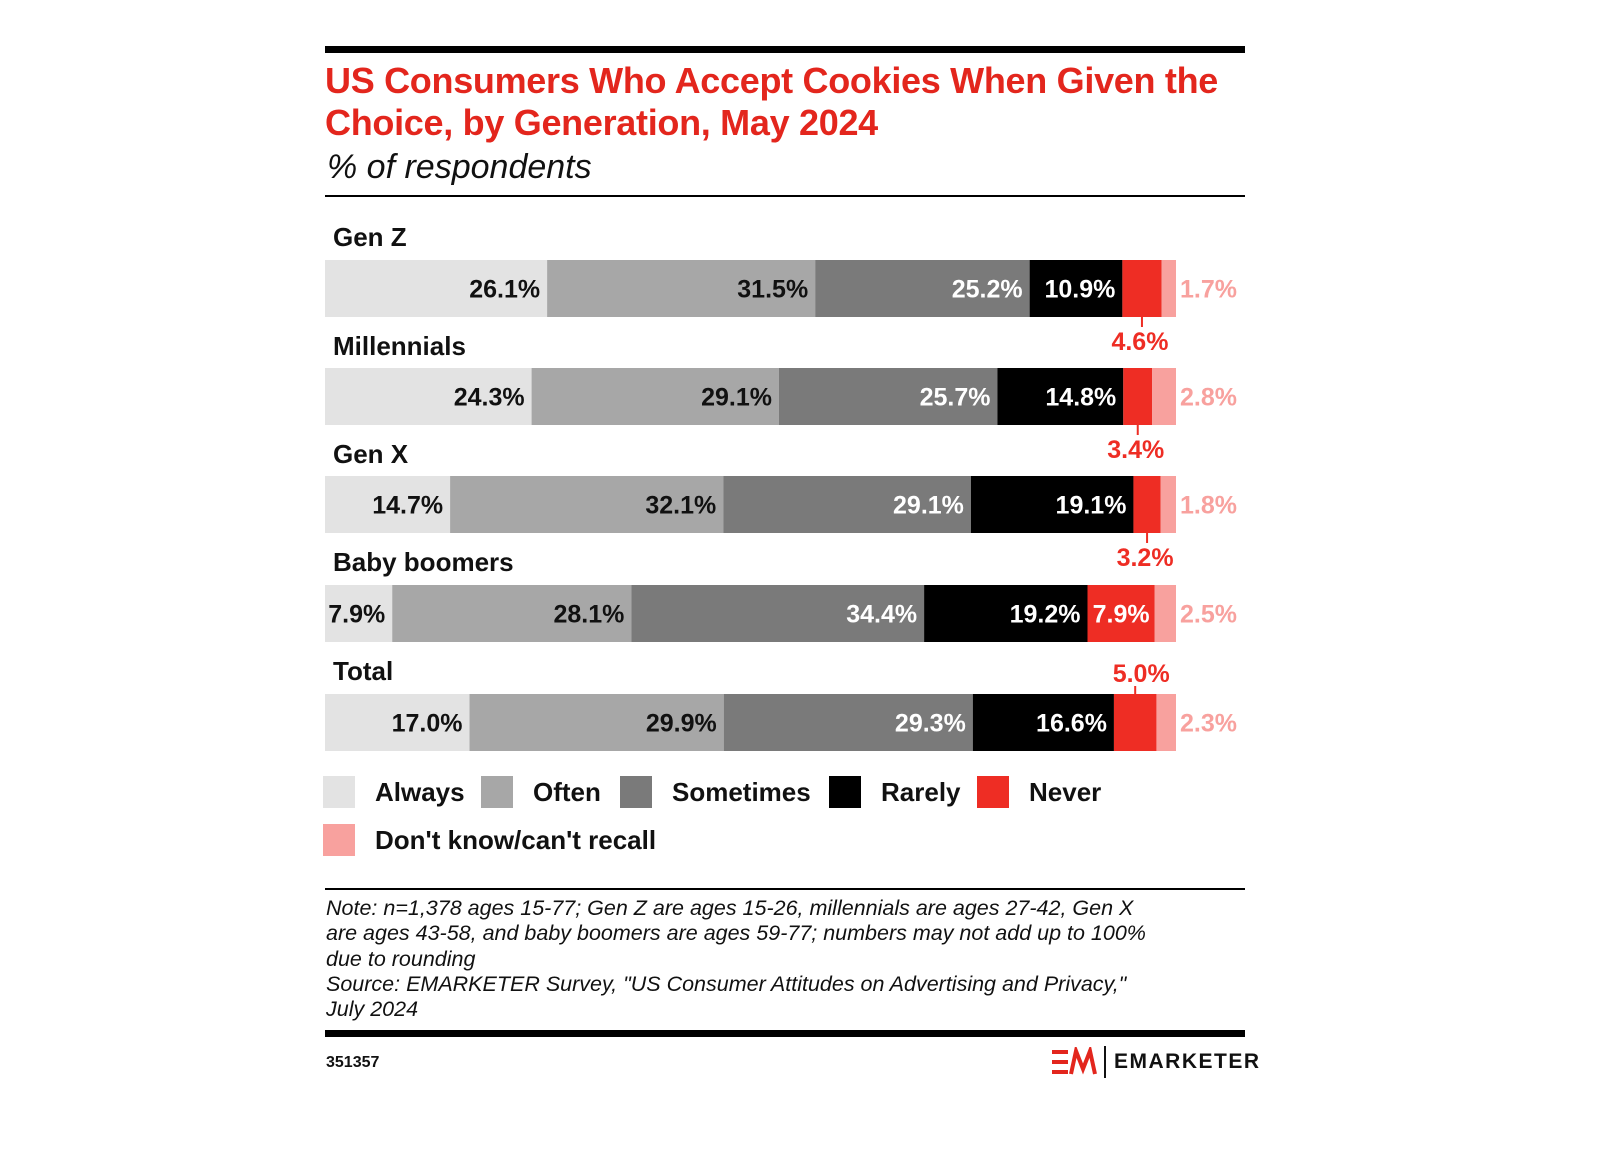 The height and width of the screenshot is (1150, 1600). What do you see at coordinates (987, 290) in the screenshot?
I see `data-label: 25.2%` at bounding box center [987, 290].